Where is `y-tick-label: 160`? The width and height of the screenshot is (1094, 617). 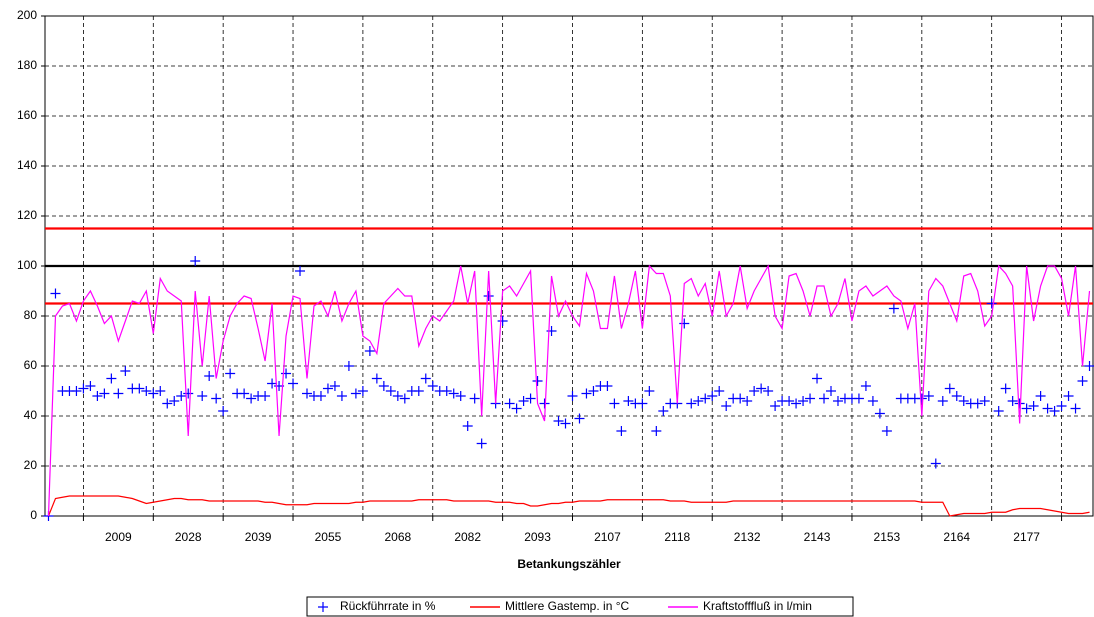 y-tick-label: 160 is located at coordinates (27, 115).